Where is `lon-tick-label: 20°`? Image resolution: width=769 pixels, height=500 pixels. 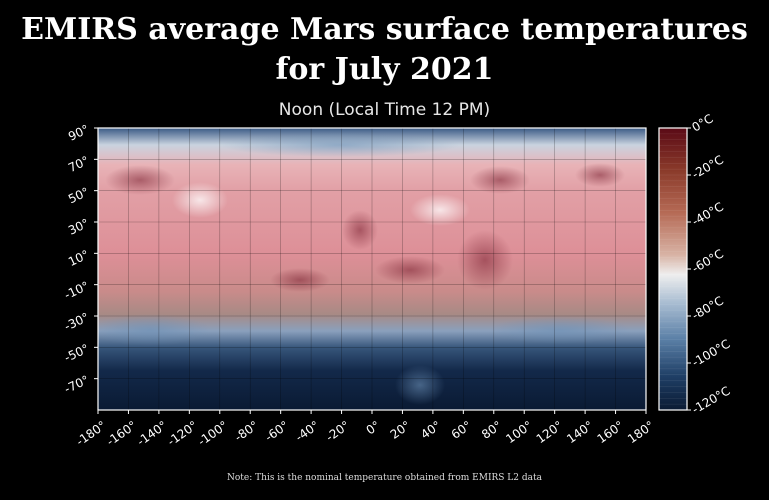
lon-tick-label: 20° is located at coordinates (400, 430).